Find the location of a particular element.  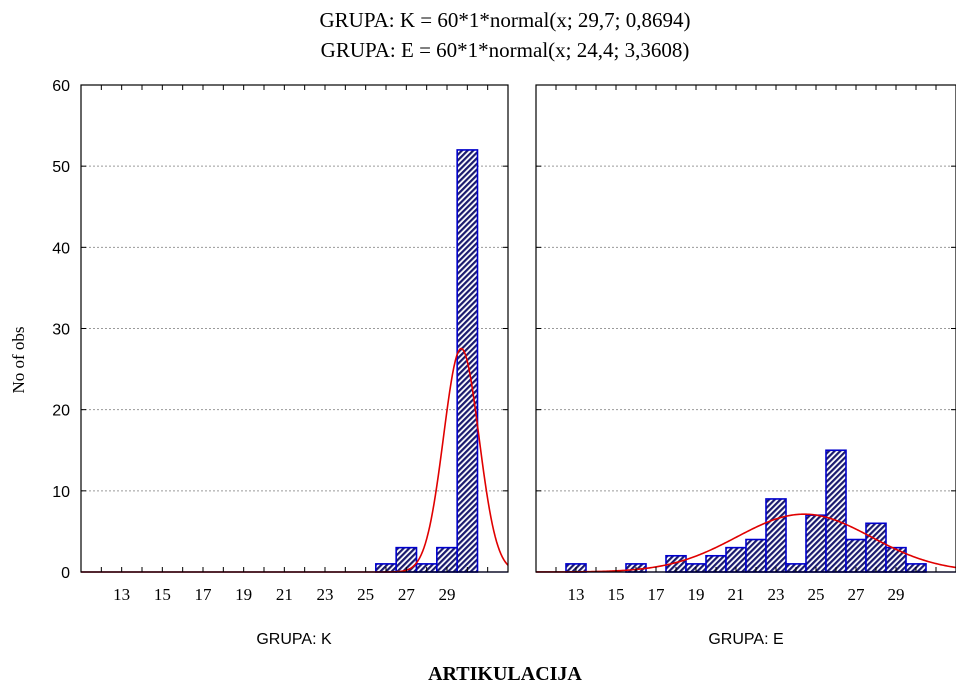

y-tick-label: 30 is located at coordinates (61, 330).